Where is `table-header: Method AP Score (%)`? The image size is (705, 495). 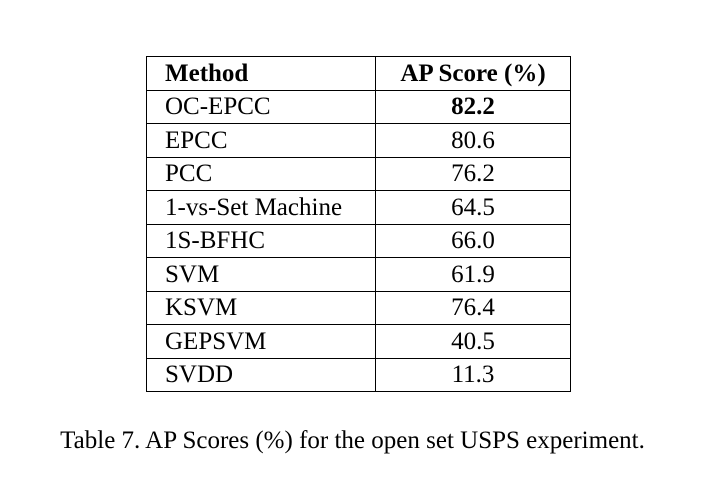 table-header: Method AP Score (%) is located at coordinates (358, 73).